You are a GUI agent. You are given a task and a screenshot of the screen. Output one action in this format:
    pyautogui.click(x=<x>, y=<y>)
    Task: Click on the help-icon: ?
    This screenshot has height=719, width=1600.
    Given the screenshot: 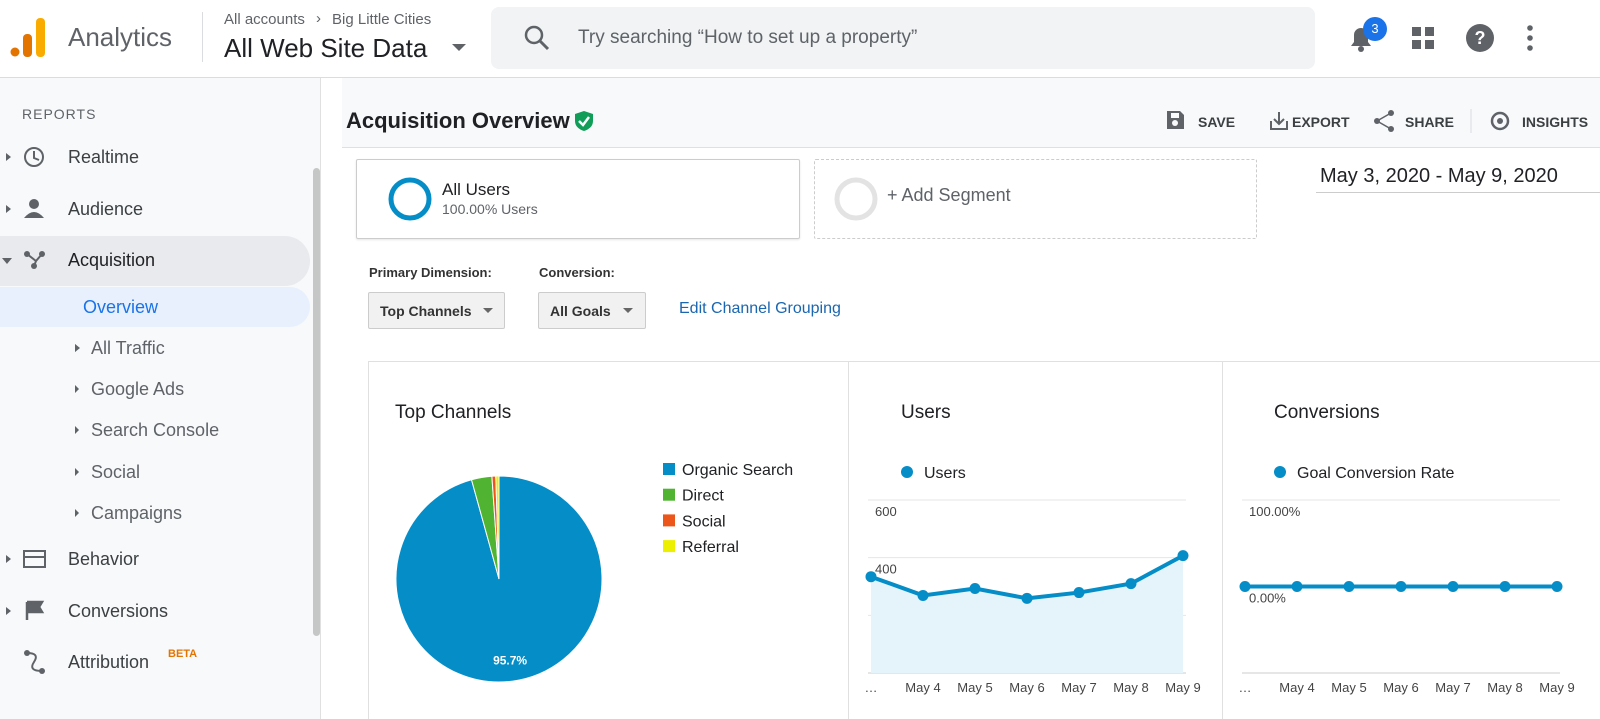 What is the action you would take?
    pyautogui.click(x=1480, y=38)
    